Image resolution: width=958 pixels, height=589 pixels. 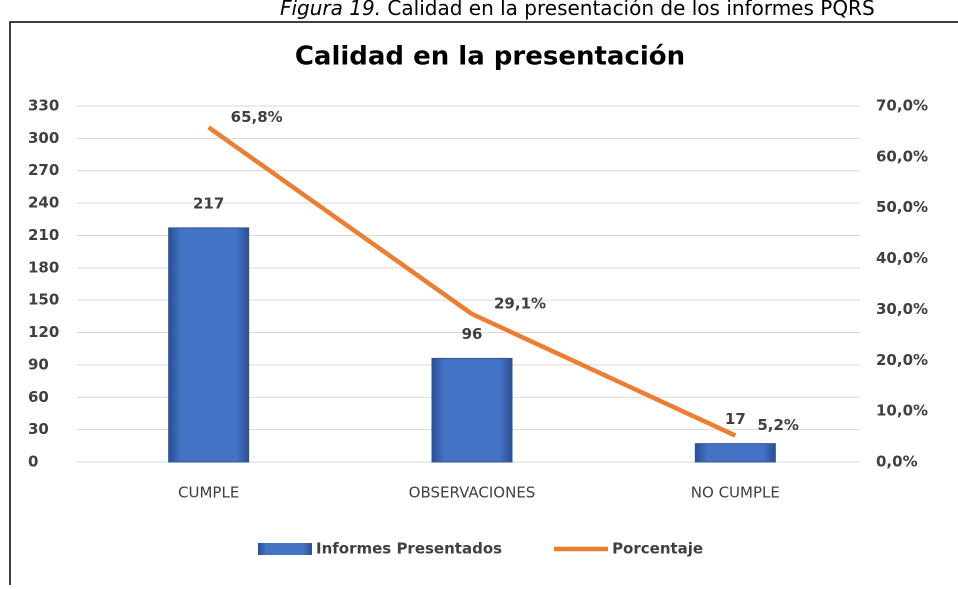 I want to click on legend-label: Porcentaje, so click(x=657, y=549).